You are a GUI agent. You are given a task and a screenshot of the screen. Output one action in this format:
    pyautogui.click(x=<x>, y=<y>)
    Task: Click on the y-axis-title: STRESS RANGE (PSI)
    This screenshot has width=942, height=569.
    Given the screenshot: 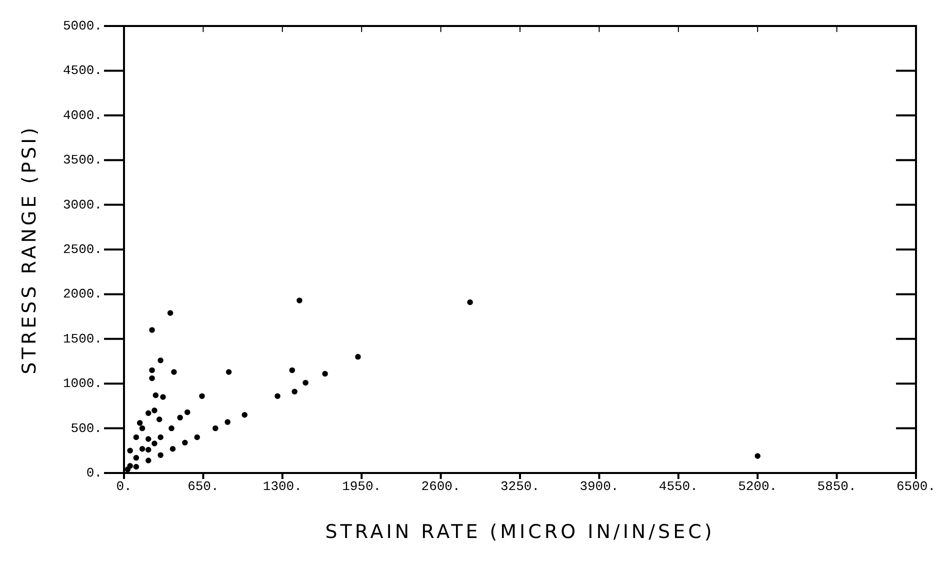 What is the action you would take?
    pyautogui.click(x=29, y=249)
    